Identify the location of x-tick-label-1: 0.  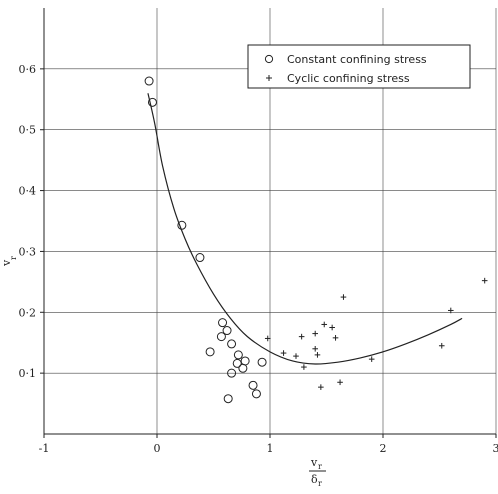
(157, 448).